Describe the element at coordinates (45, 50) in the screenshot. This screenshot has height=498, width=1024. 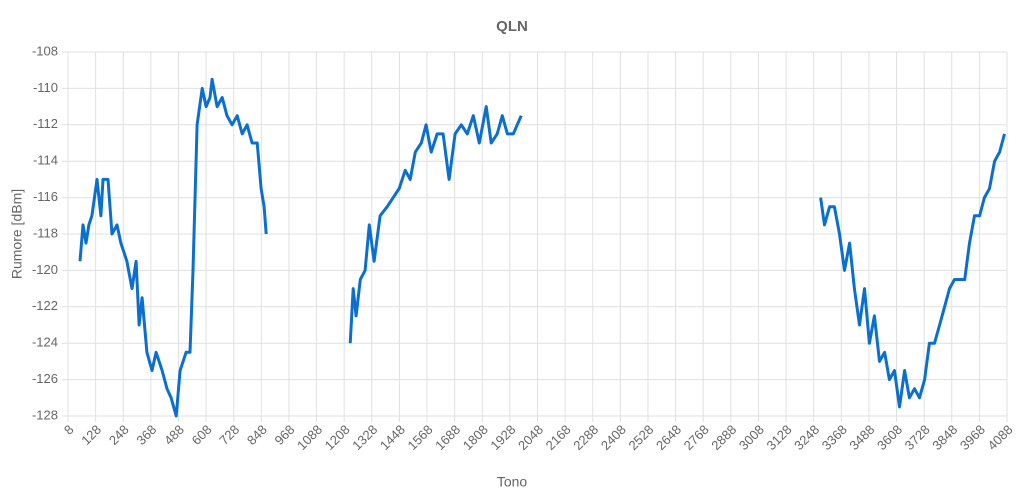
I see `y-tick-label: -108` at that location.